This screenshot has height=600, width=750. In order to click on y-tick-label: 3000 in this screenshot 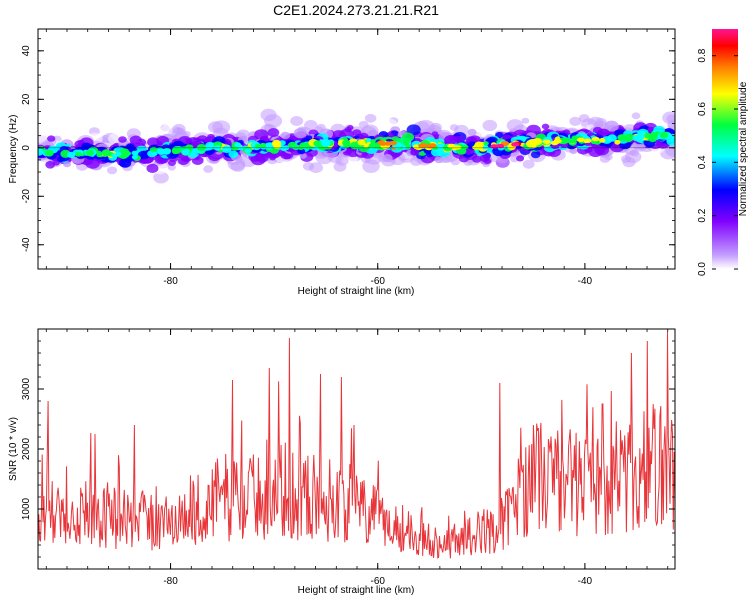, I will do `click(26, 388)`.